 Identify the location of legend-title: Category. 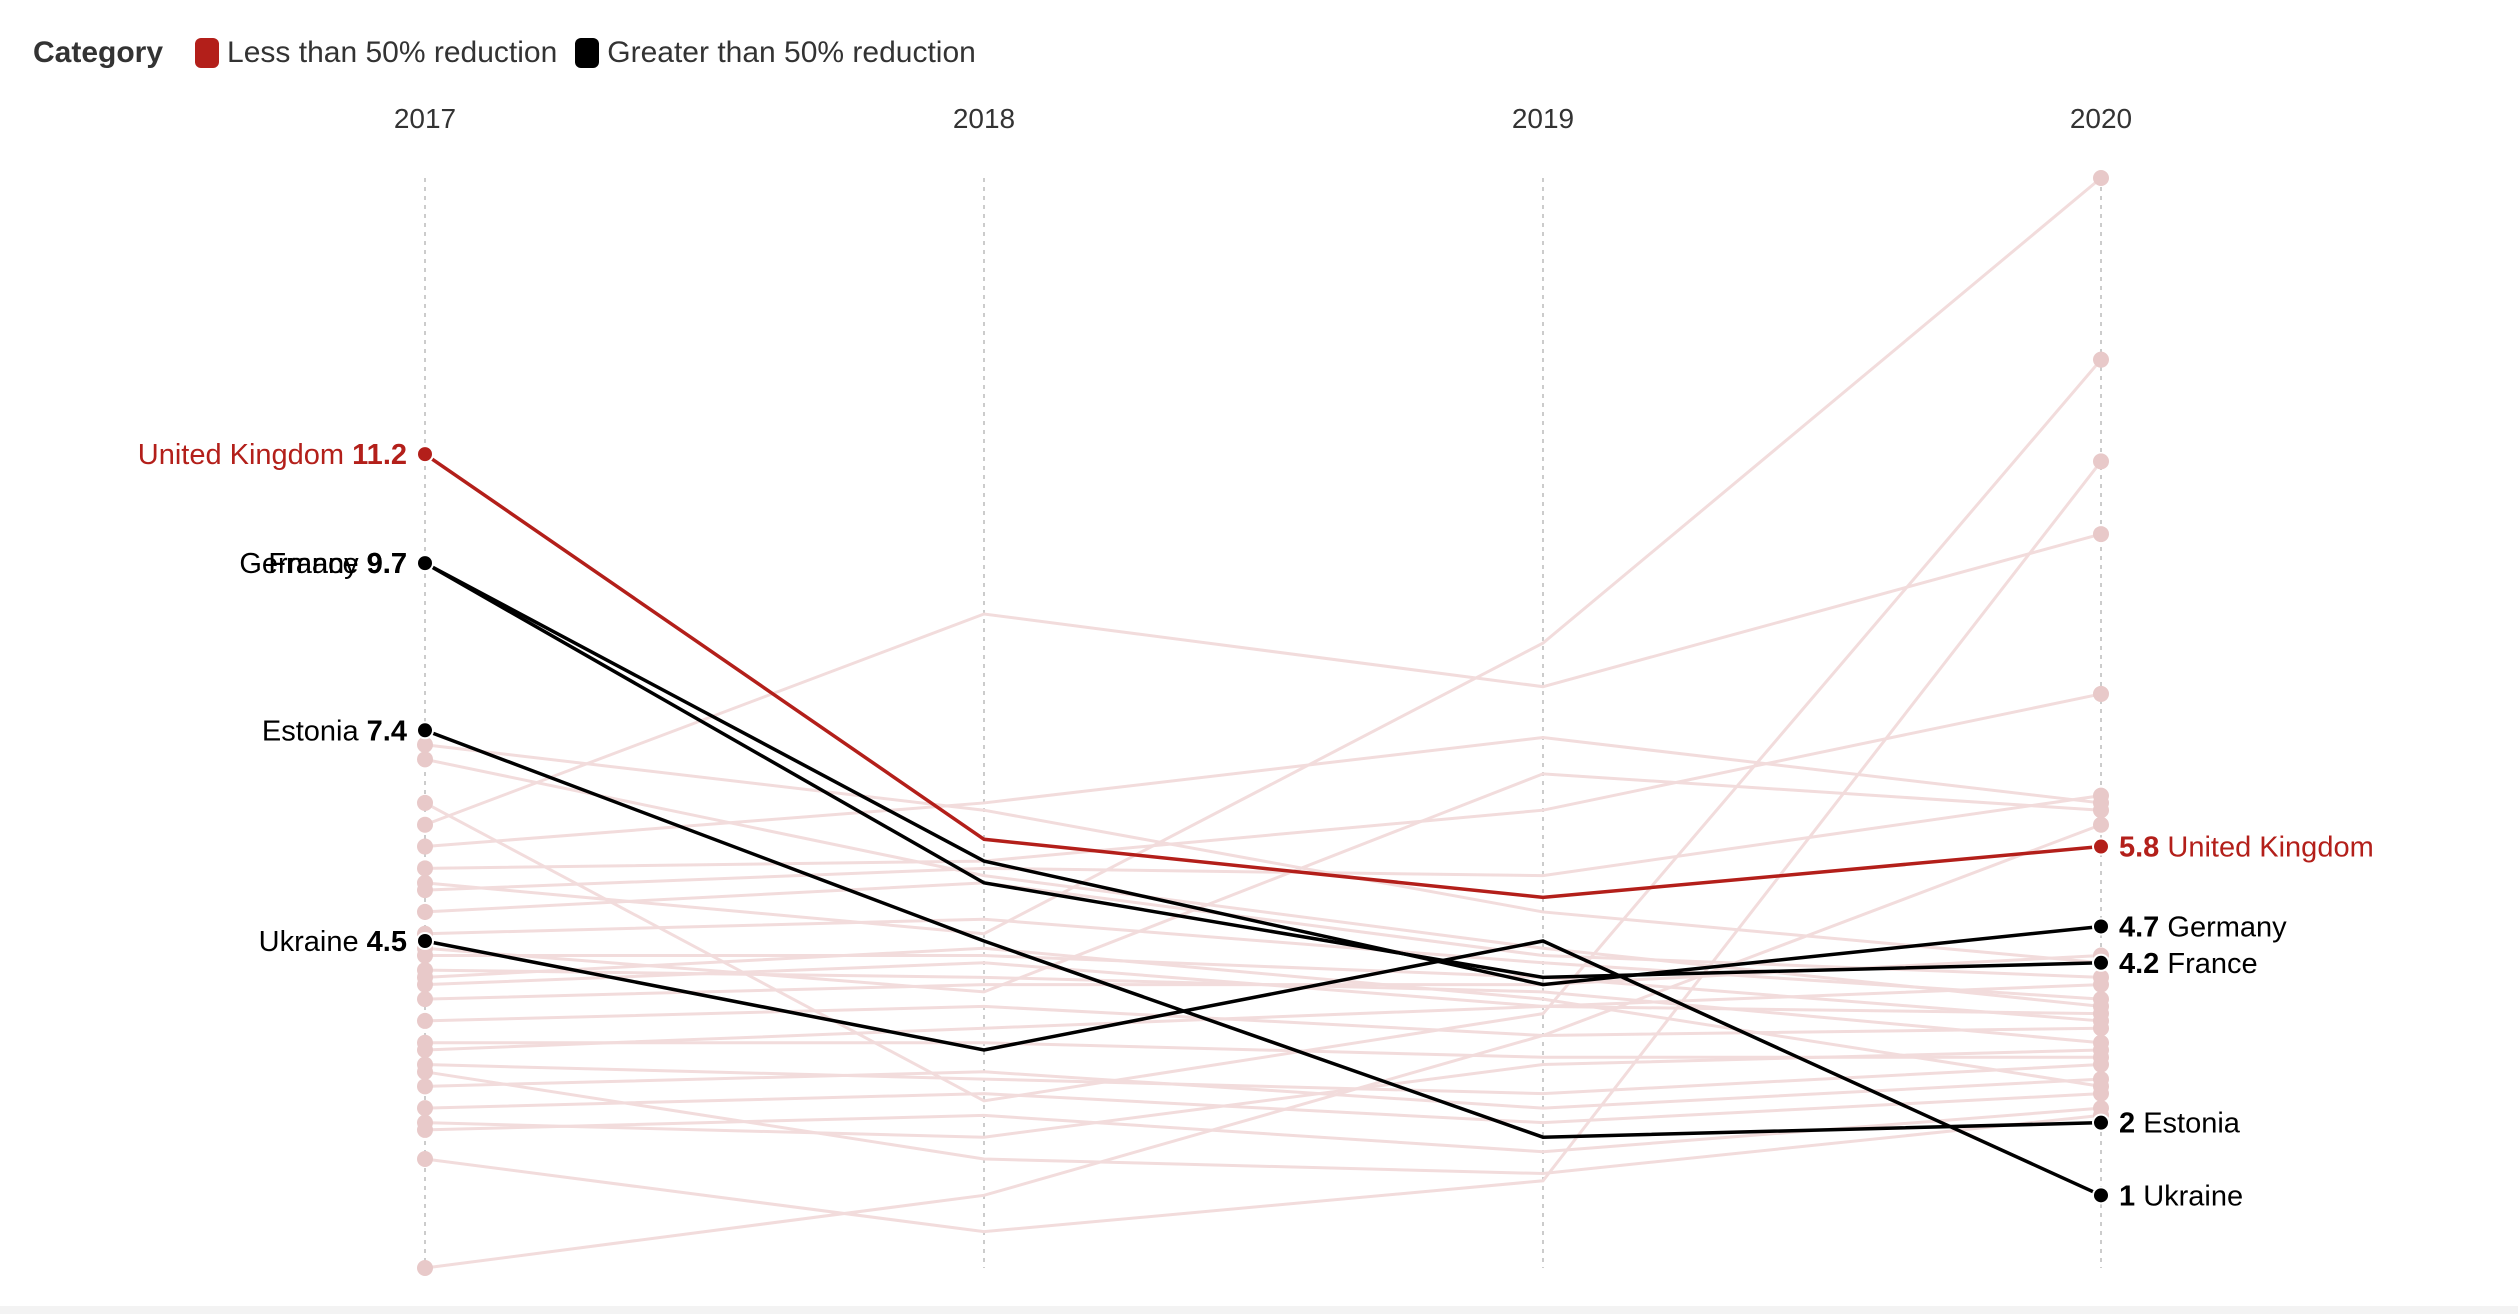
(98, 52).